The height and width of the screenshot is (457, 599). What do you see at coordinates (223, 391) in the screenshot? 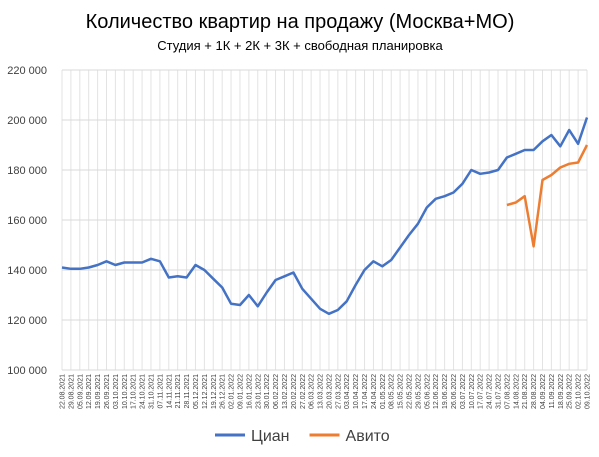
I see `x-tick-label: 26.12.2021` at bounding box center [223, 391].